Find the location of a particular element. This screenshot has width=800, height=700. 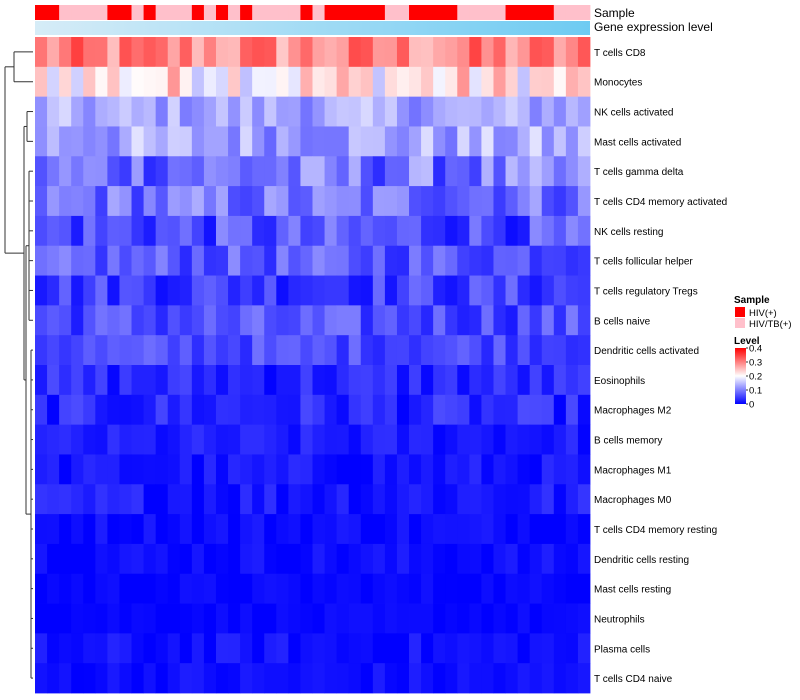

row-label: NK cells activated is located at coordinates (633, 113).